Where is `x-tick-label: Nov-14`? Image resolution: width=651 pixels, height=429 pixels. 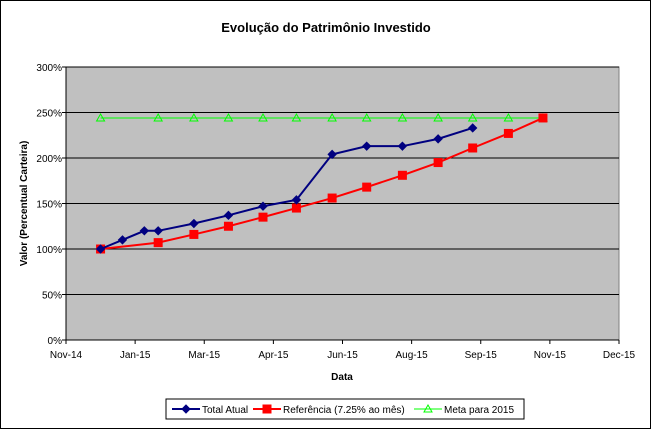
x-tick-label: Nov-14 is located at coordinates (66, 355).